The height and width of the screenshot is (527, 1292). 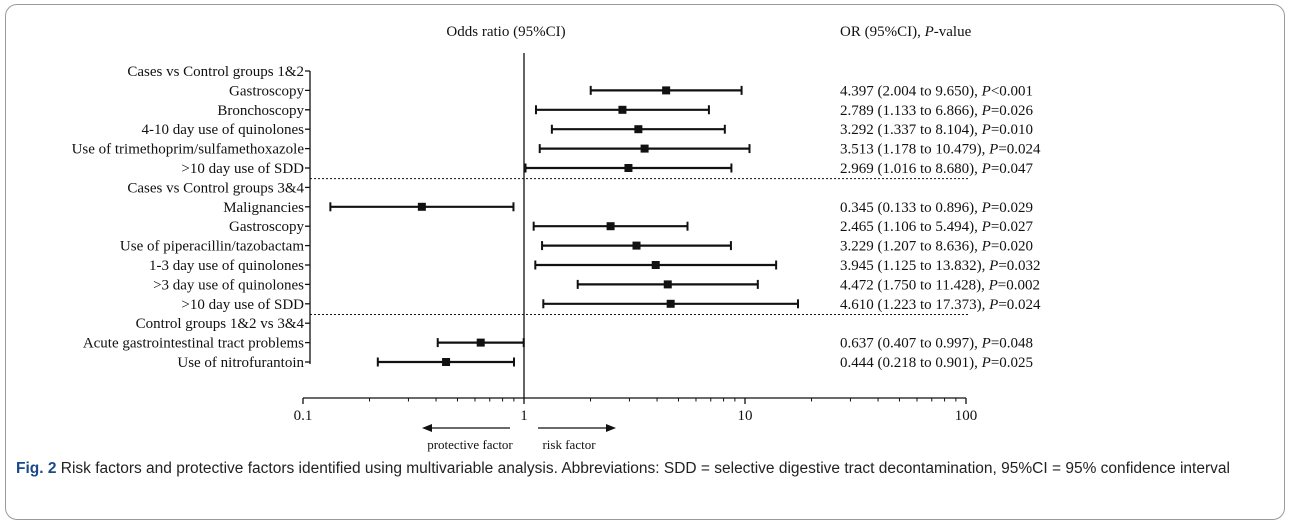 What do you see at coordinates (212, 247) in the screenshot?
I see `row-label: Use of piperacillin/tazobactam` at bounding box center [212, 247].